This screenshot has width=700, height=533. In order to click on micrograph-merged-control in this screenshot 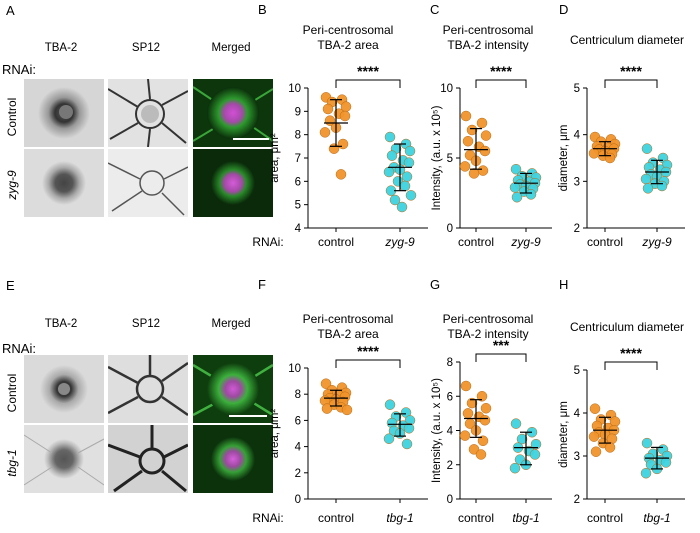, I will do `click(233, 389)`.